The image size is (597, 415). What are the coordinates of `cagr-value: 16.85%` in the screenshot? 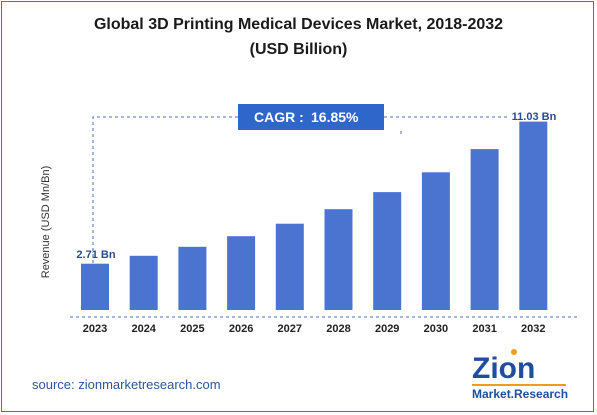 It's located at (335, 117).